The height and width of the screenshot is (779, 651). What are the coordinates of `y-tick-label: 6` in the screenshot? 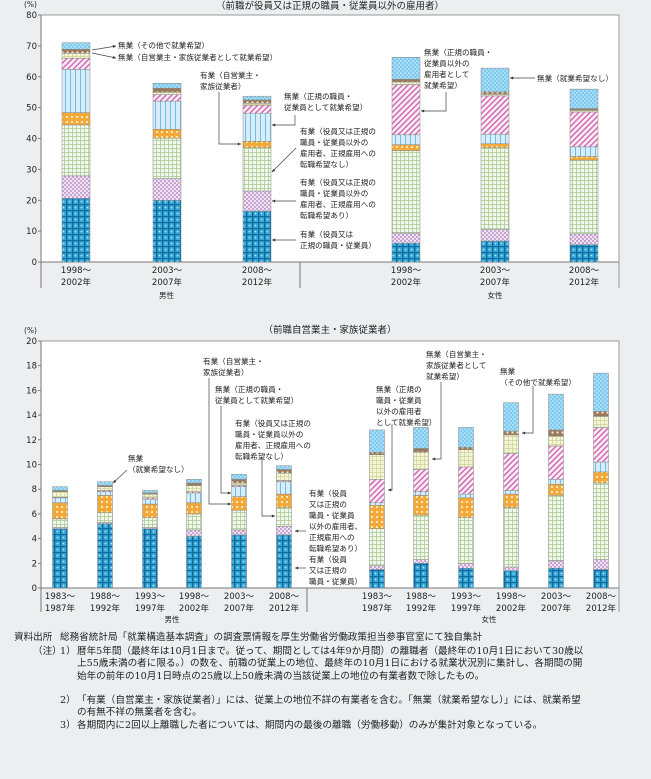 It's located at (34, 515).